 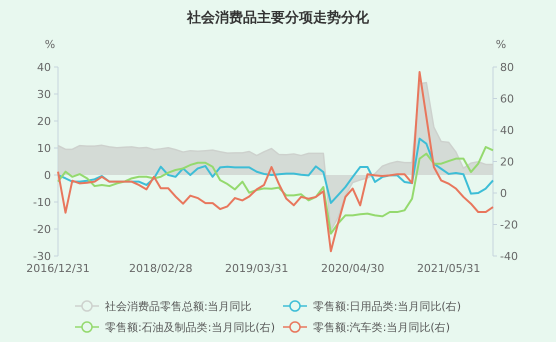 I want to click on y-tick-label: 10, so click(x=44, y=148).